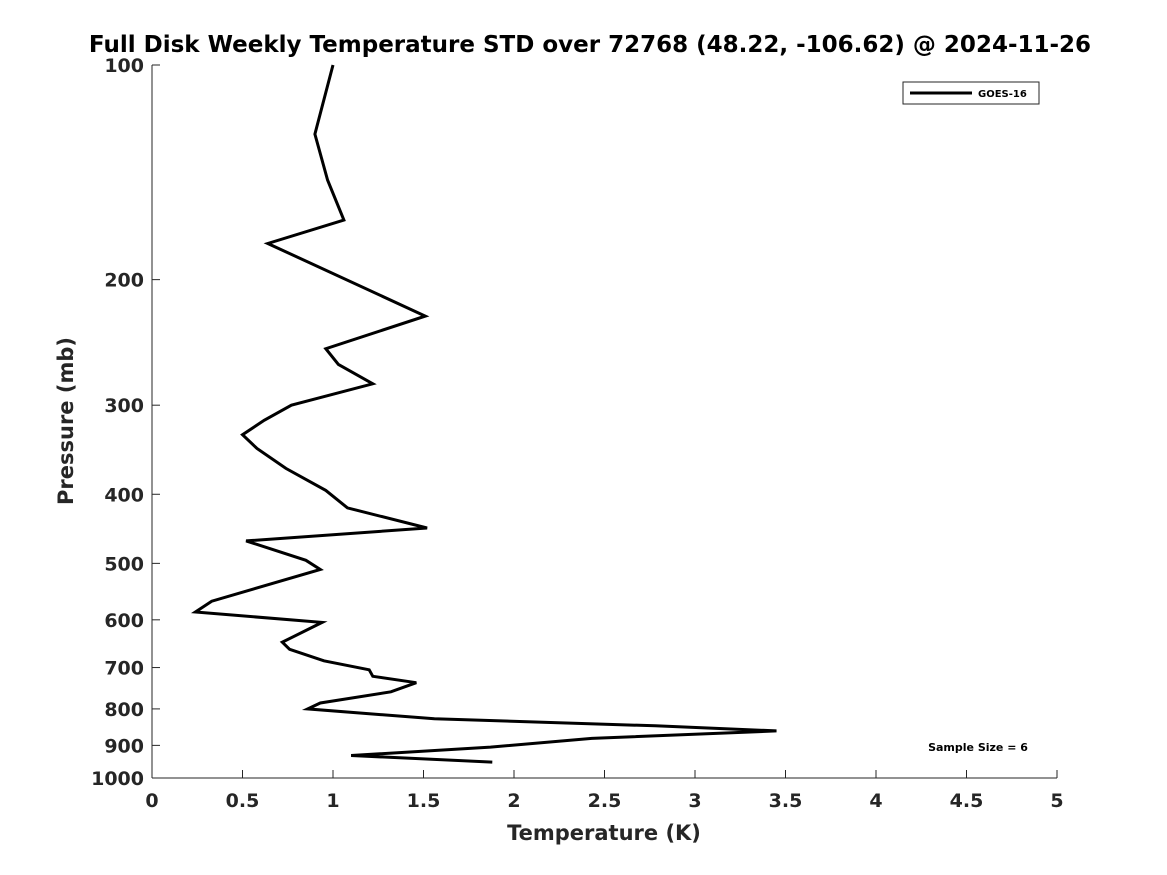  What do you see at coordinates (66, 421) in the screenshot?
I see `y-axis-label: Pressure (mb)` at bounding box center [66, 421].